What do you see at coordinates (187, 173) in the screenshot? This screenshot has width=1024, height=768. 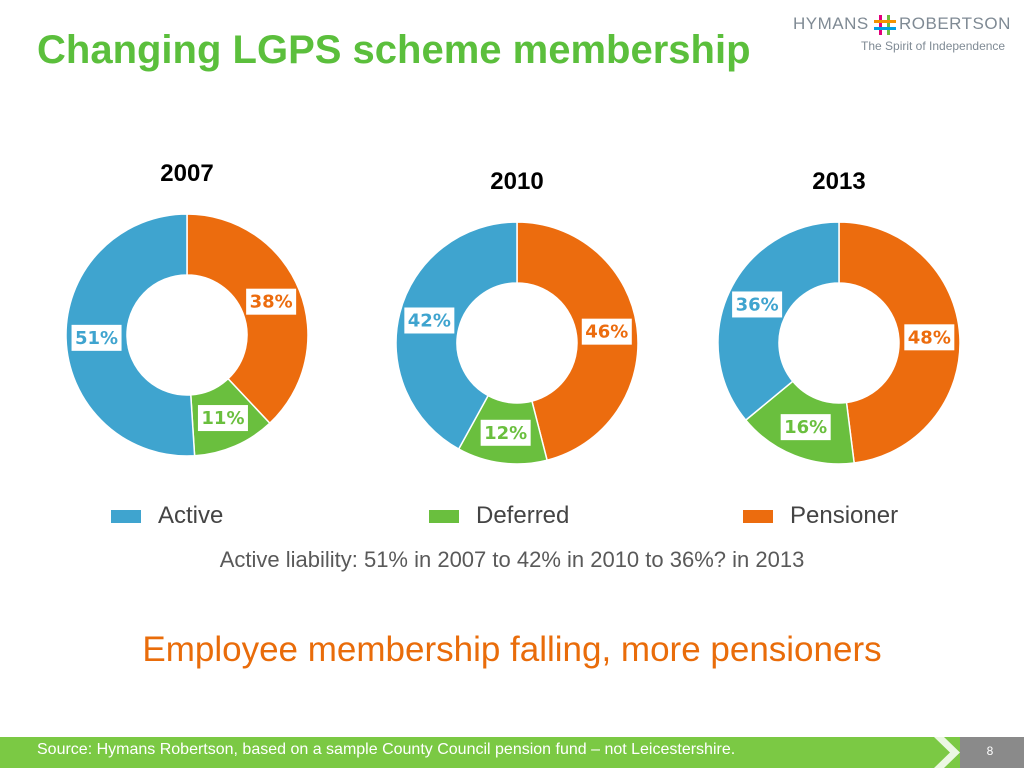 I see `chart-title-2007: 2007` at bounding box center [187, 173].